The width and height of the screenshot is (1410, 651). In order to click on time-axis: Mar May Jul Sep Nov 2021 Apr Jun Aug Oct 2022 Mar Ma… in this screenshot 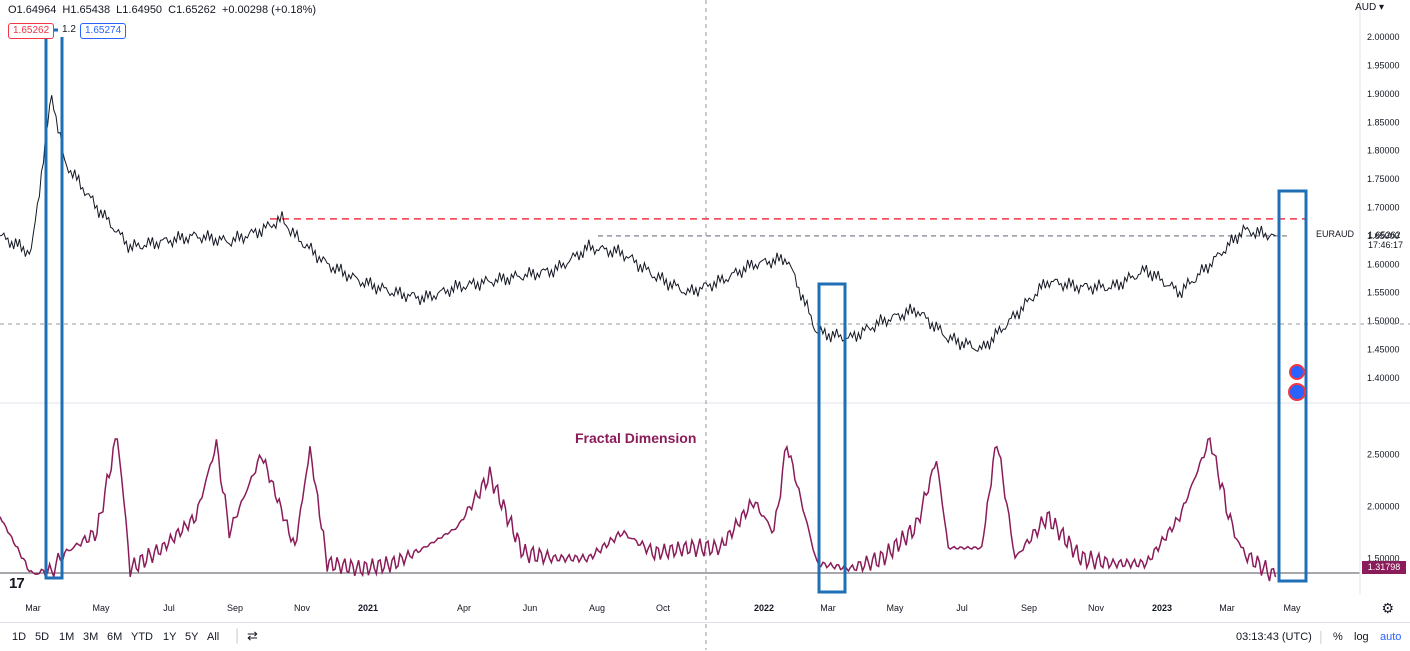, I will do `click(663, 608)`.